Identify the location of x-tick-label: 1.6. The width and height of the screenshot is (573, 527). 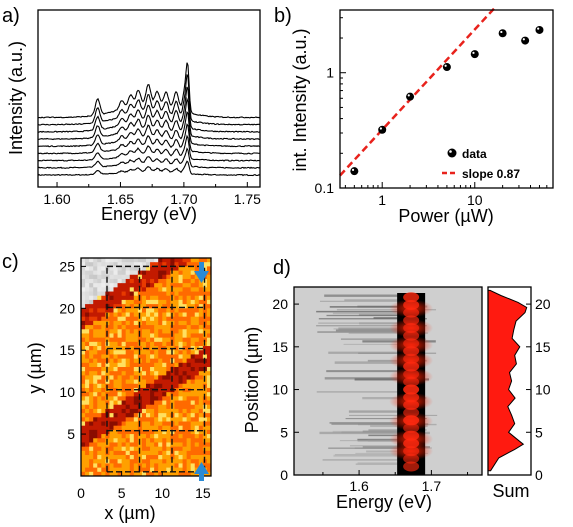
(359, 486).